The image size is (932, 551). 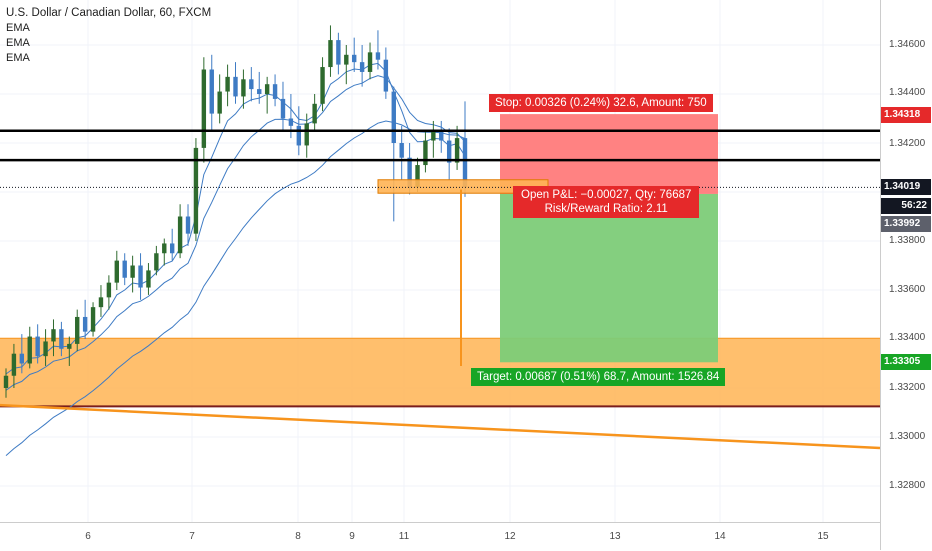 What do you see at coordinates (109, 13) in the screenshot?
I see `symbol-title: U.S. Dollar / Canadian Dollar, 60, FXCM` at bounding box center [109, 13].